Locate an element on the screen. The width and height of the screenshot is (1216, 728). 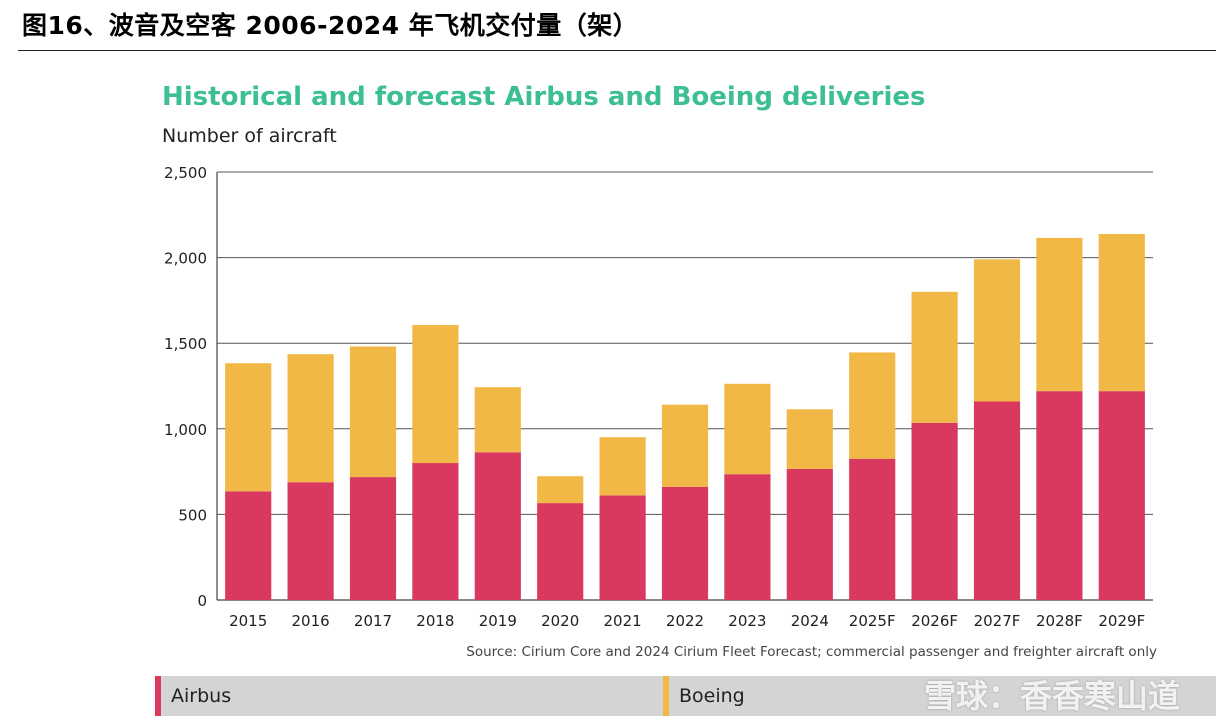
x-tick-label: 2020 is located at coordinates (560, 621).